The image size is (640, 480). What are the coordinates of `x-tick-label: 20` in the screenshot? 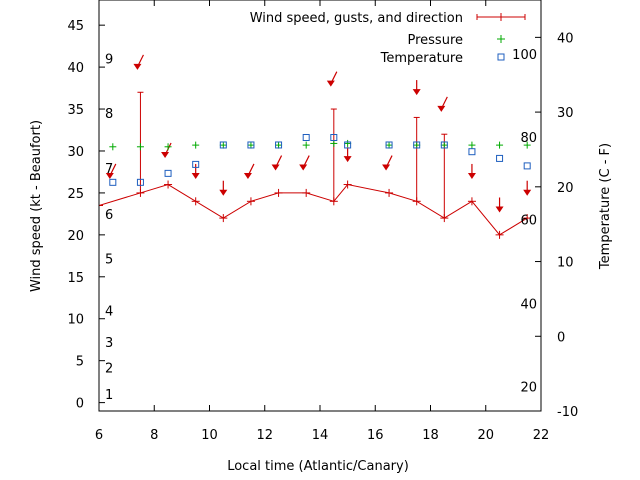 It's located at (485, 435).